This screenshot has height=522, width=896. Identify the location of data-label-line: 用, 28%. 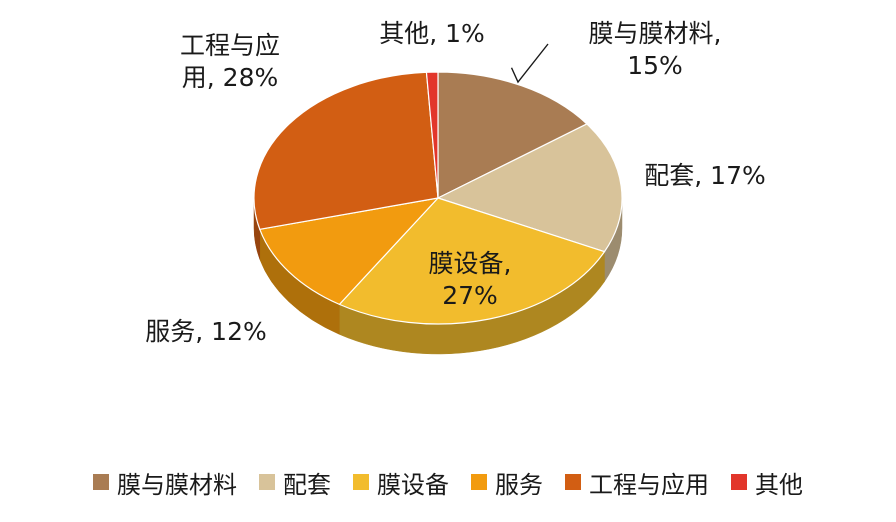
(230, 77).